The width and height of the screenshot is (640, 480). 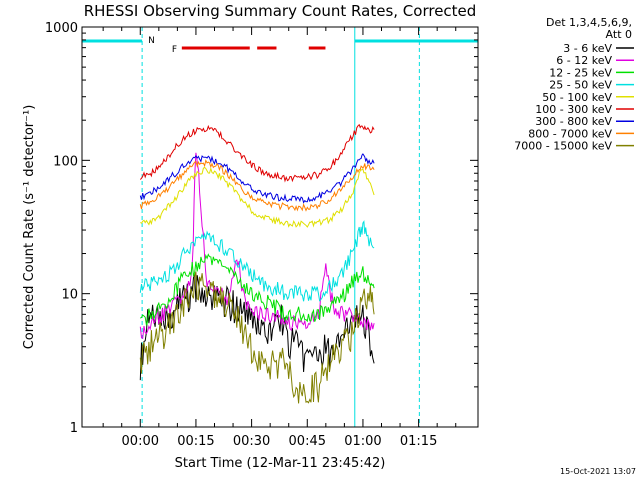 I want to click on x-tick-label-5: 01:15, so click(x=418, y=441).